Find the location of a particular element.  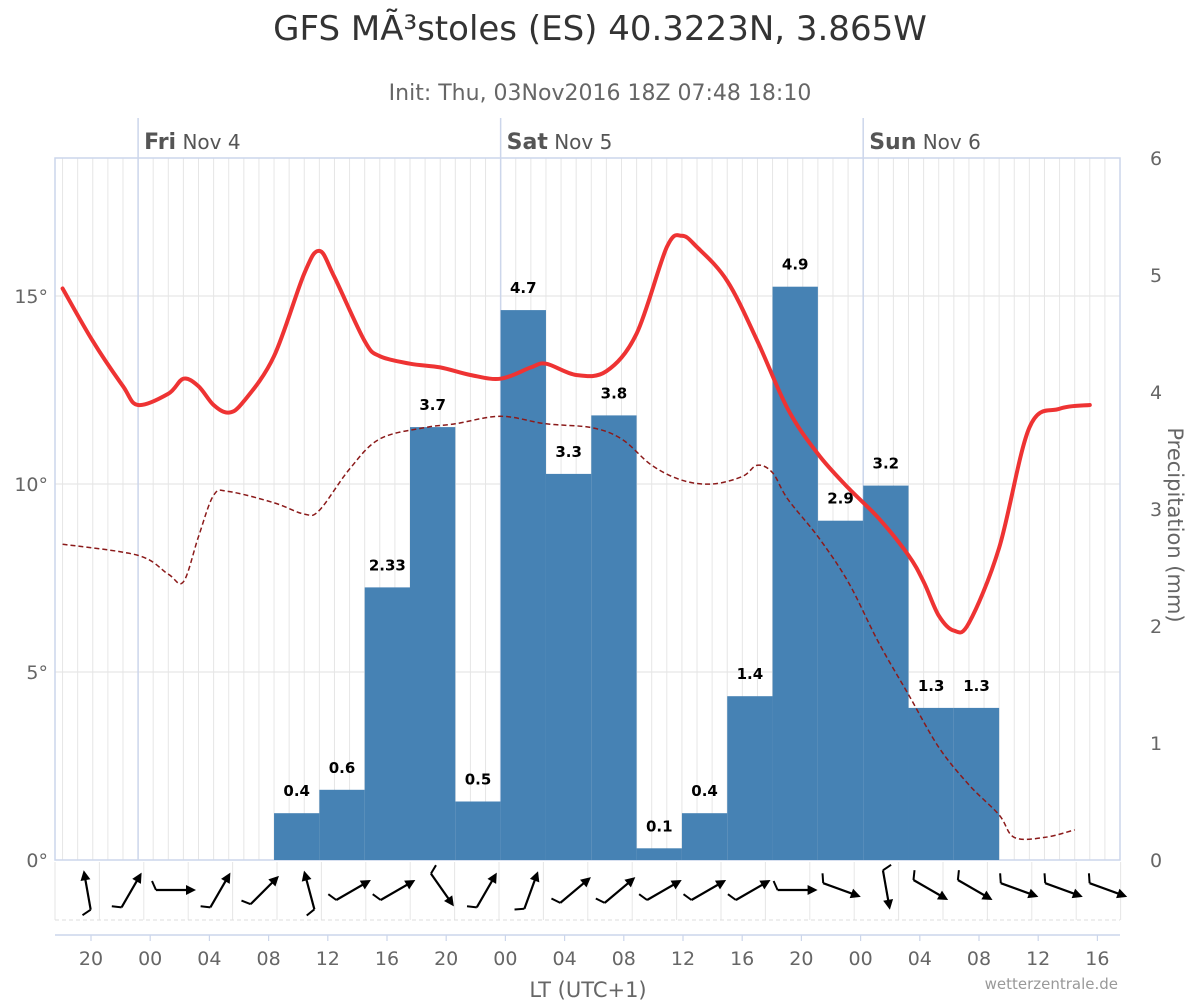

temperature-tick-label: 15° is located at coordinates (31, 297).